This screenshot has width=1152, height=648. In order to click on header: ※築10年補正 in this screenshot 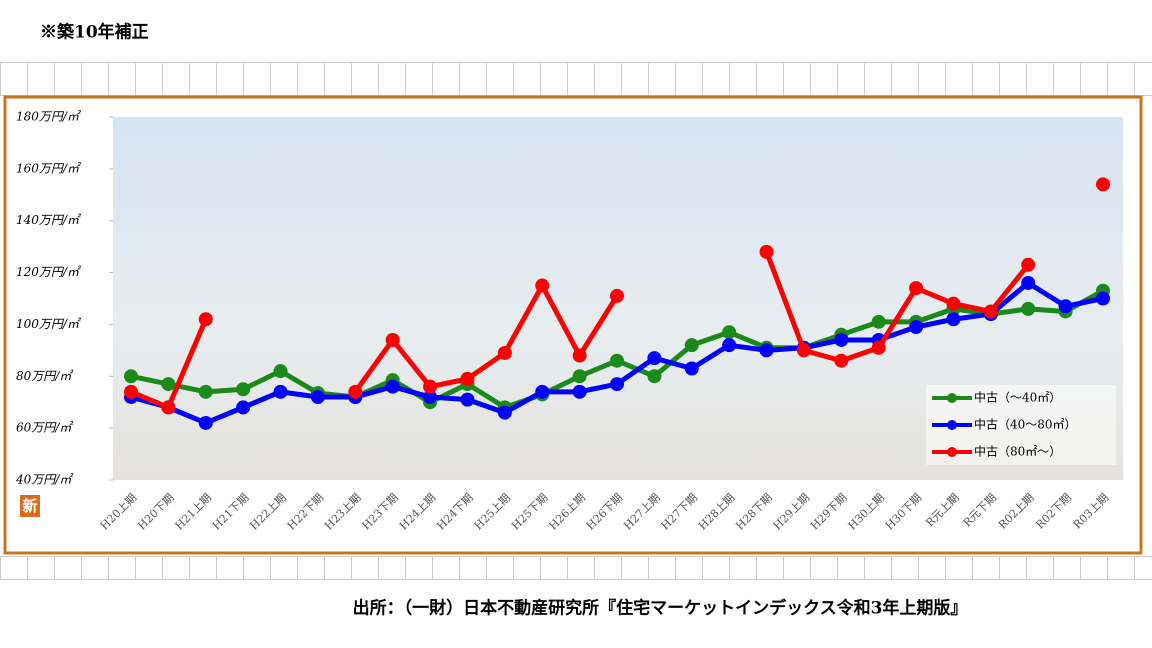, I will do `click(94, 32)`.